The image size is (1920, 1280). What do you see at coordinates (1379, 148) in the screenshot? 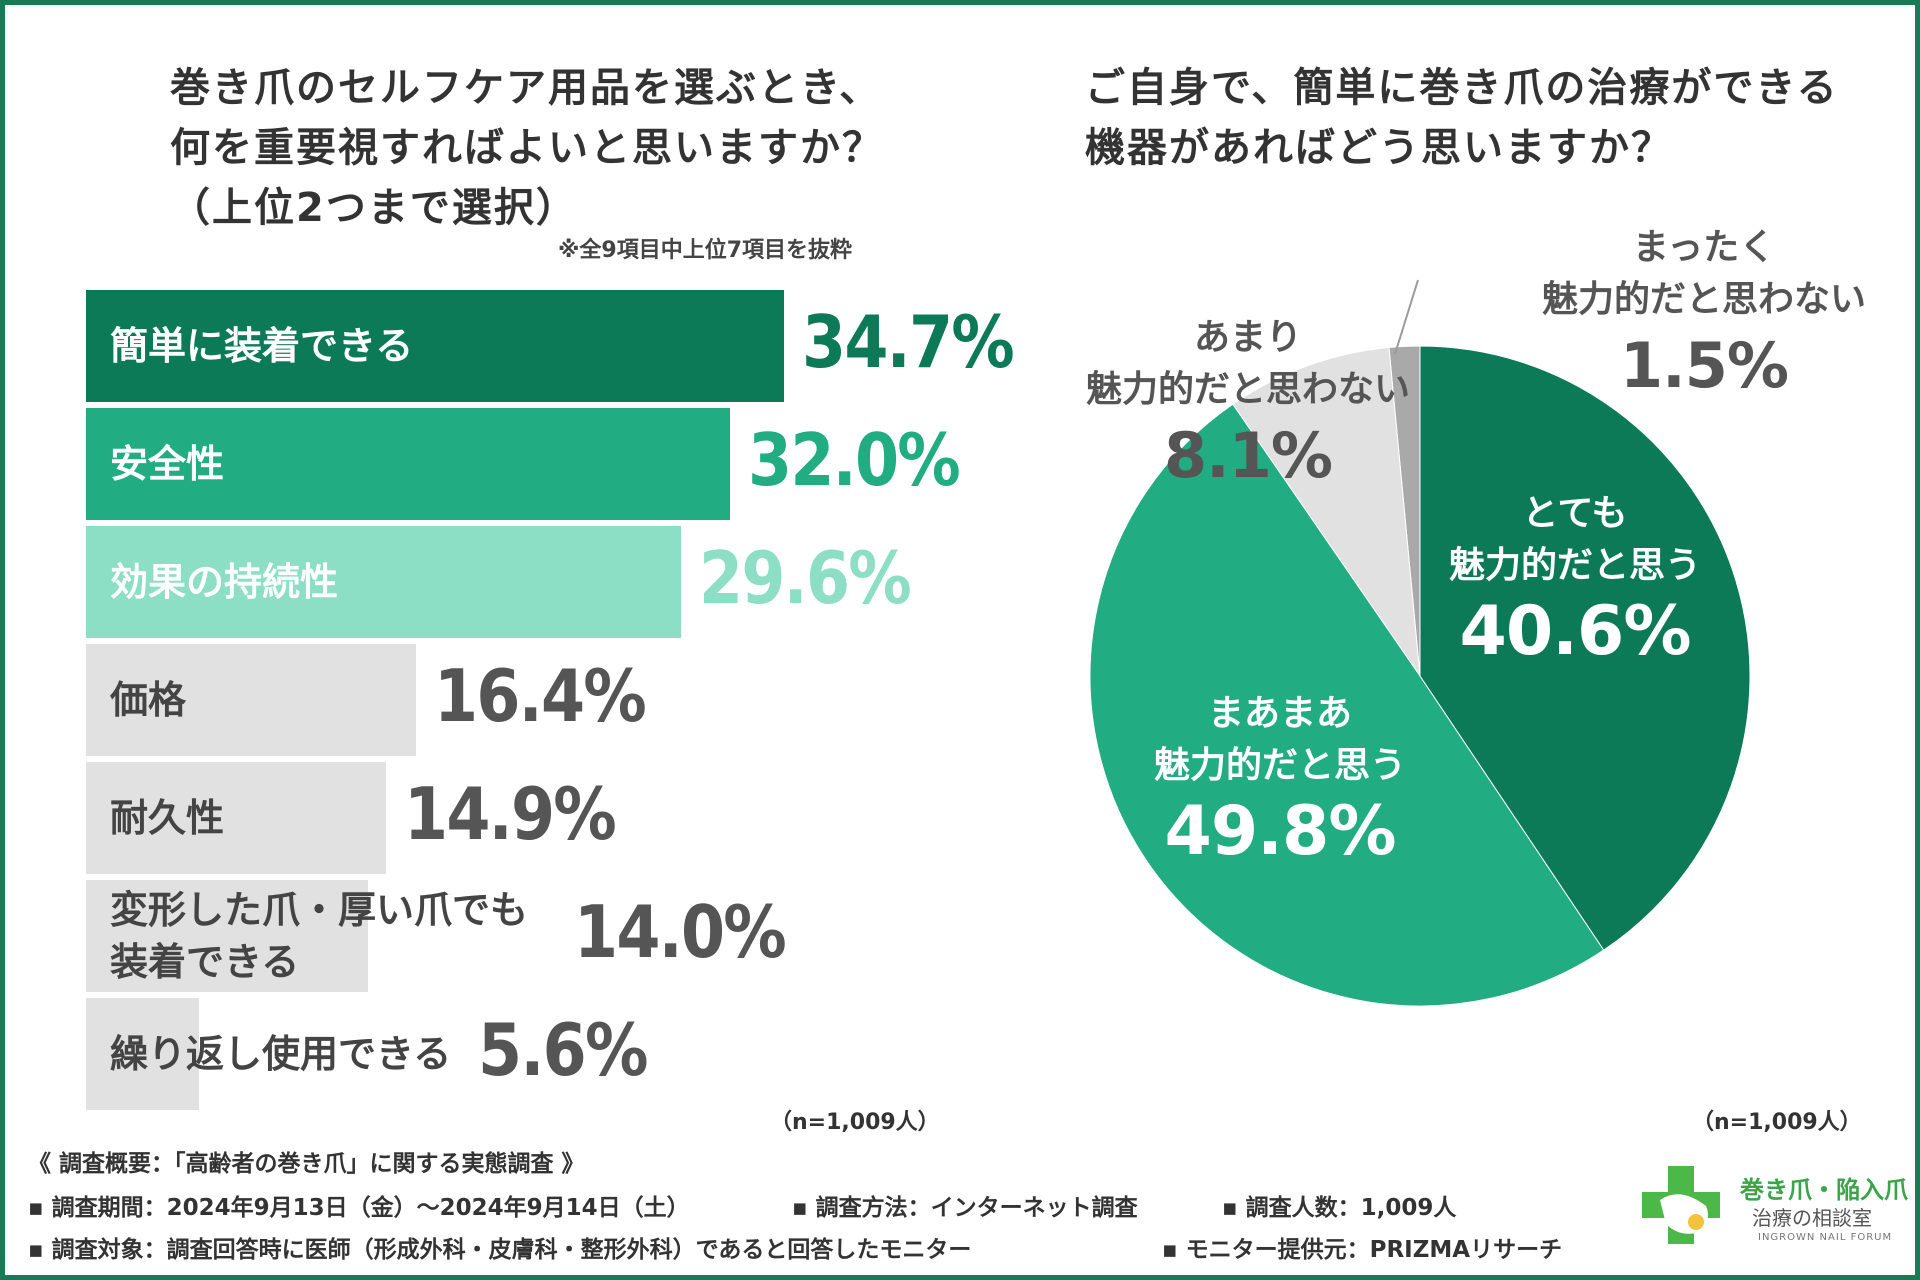
I see `right-title-line-2: 機器があればどう思いますか？` at bounding box center [1379, 148].